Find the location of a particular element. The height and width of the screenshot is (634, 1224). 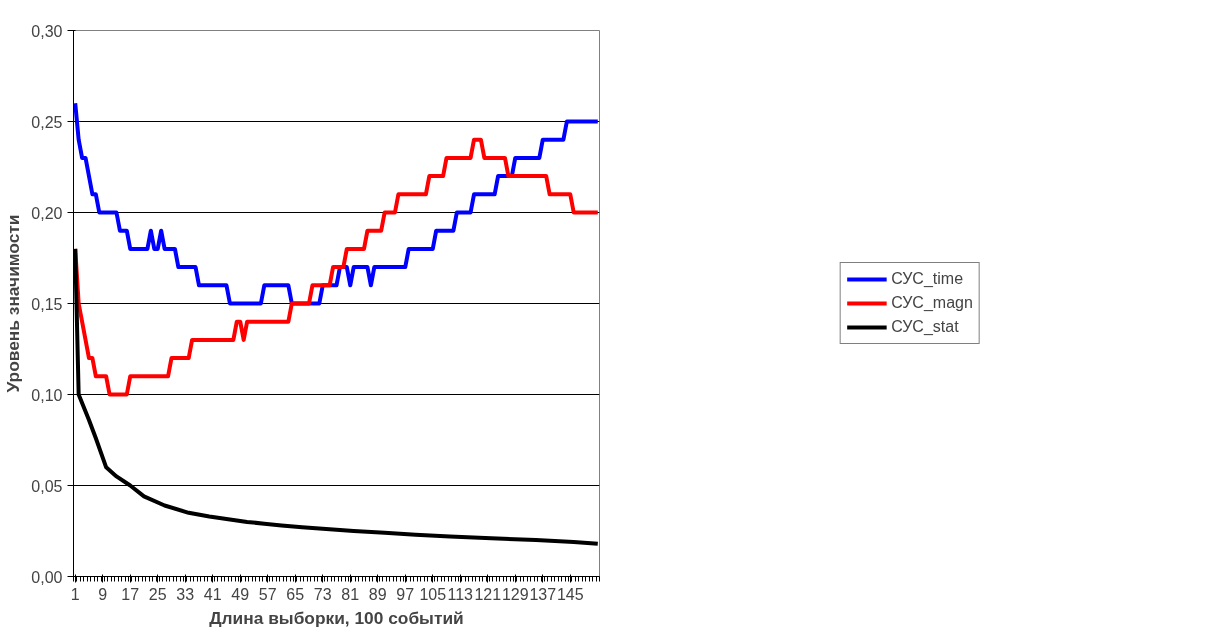

y-tick-label: 0,20 is located at coordinates (47, 213).